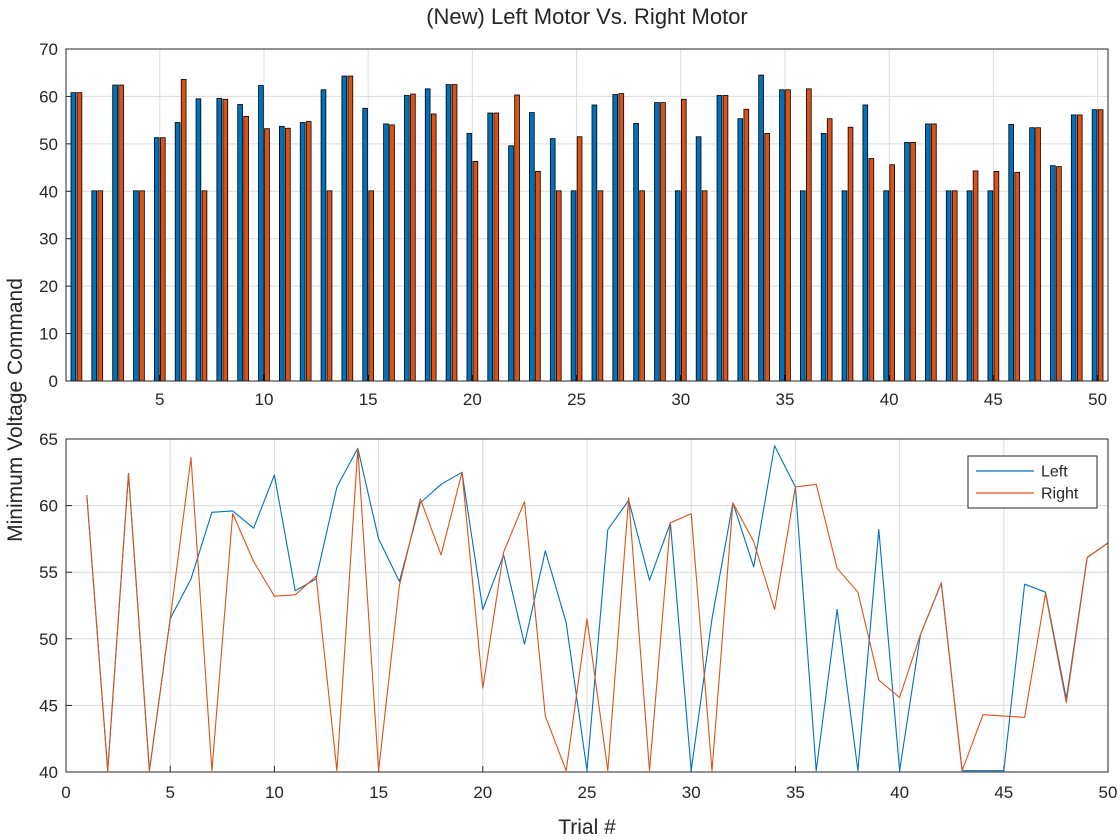 This screenshot has width=1120, height=840. I want to click on bottom-x-tick-label: 40, so click(899, 792).